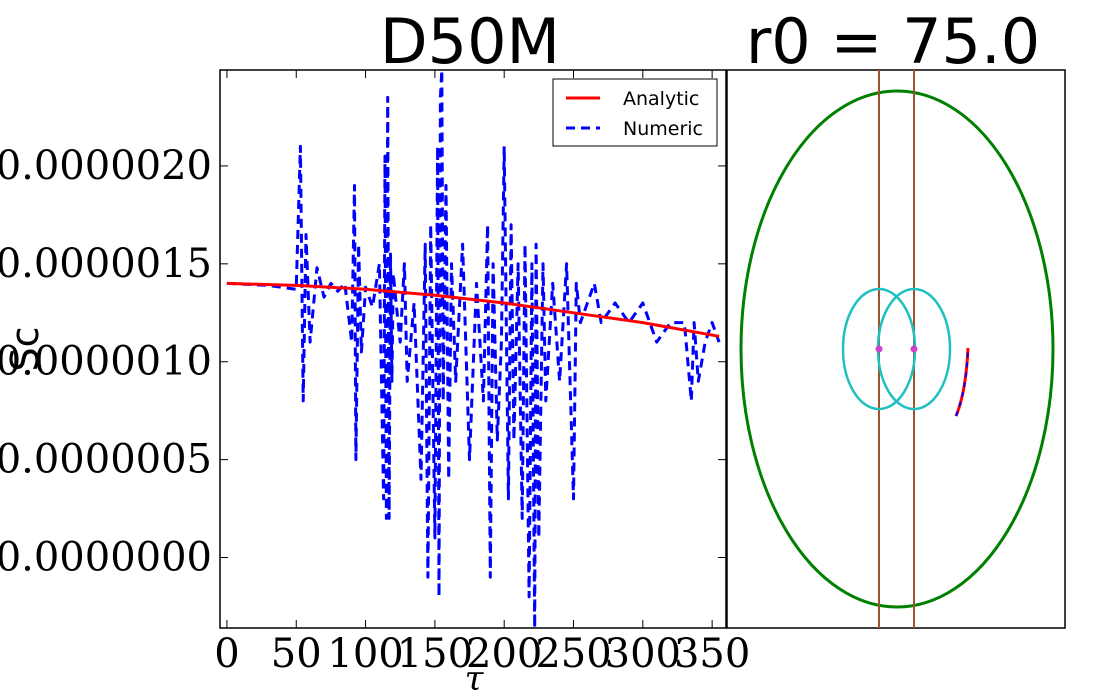 This screenshot has width=1100, height=700. I want to click on y-tick-label: 0.0000010, so click(106, 362).